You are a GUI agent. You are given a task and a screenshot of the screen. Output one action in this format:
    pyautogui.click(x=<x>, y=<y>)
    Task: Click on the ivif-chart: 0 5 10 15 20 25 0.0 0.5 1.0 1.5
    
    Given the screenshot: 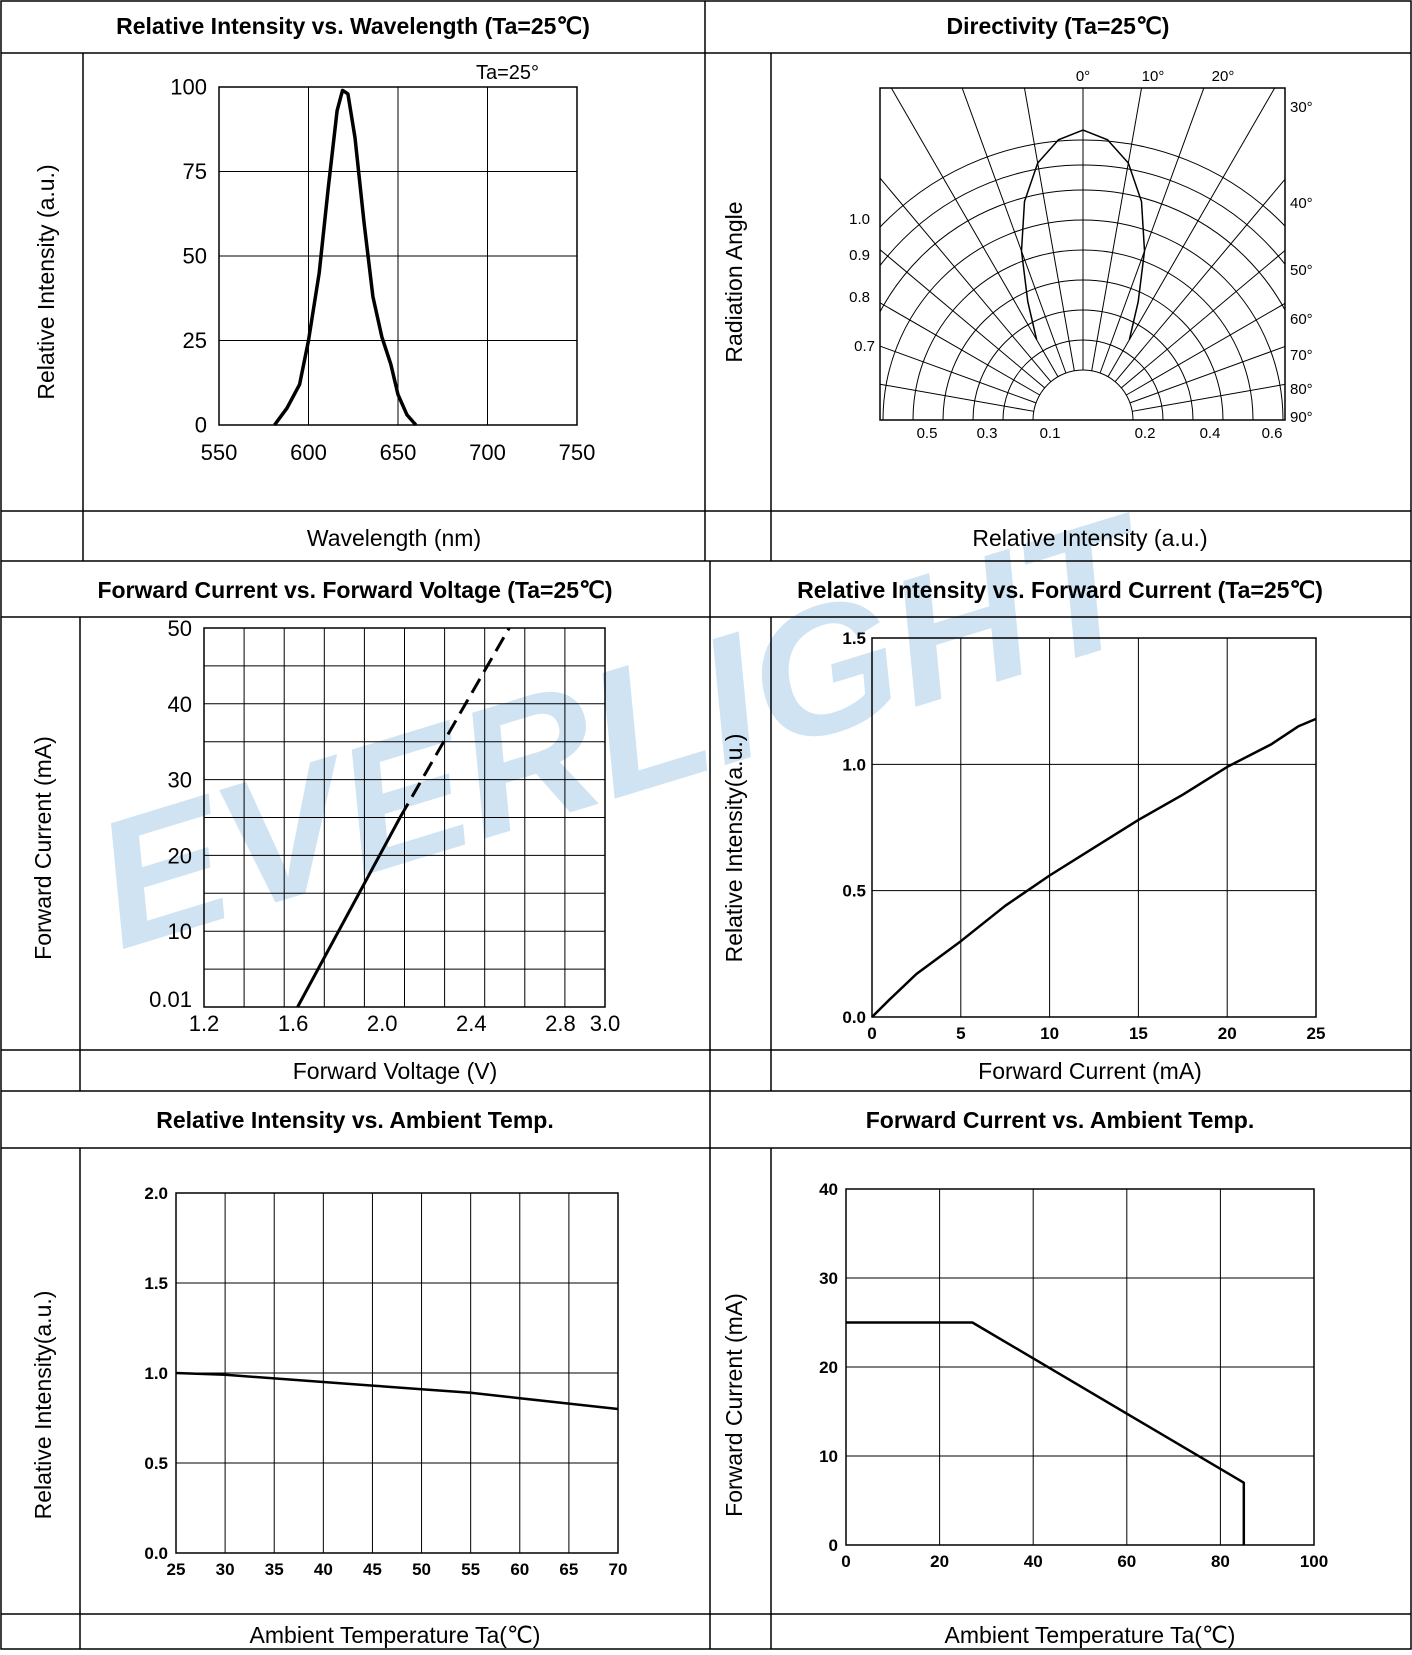 What is the action you would take?
    pyautogui.click(x=1083, y=836)
    